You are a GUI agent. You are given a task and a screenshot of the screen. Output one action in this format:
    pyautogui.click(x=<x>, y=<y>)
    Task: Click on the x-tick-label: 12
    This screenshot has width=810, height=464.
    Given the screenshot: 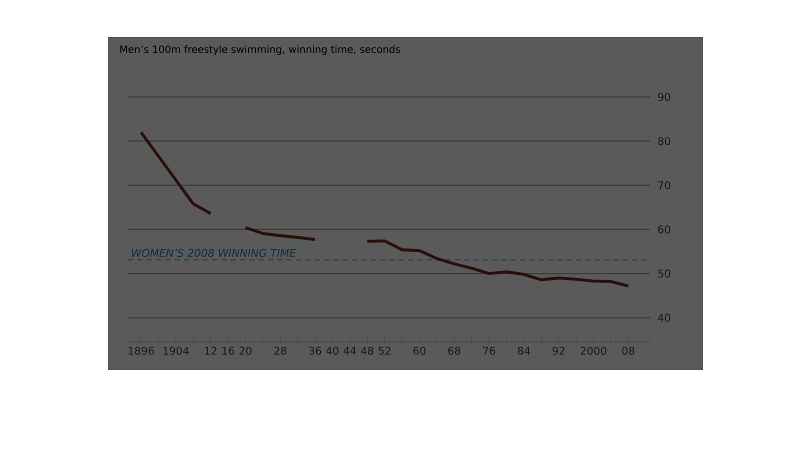 What is the action you would take?
    pyautogui.click(x=210, y=350)
    